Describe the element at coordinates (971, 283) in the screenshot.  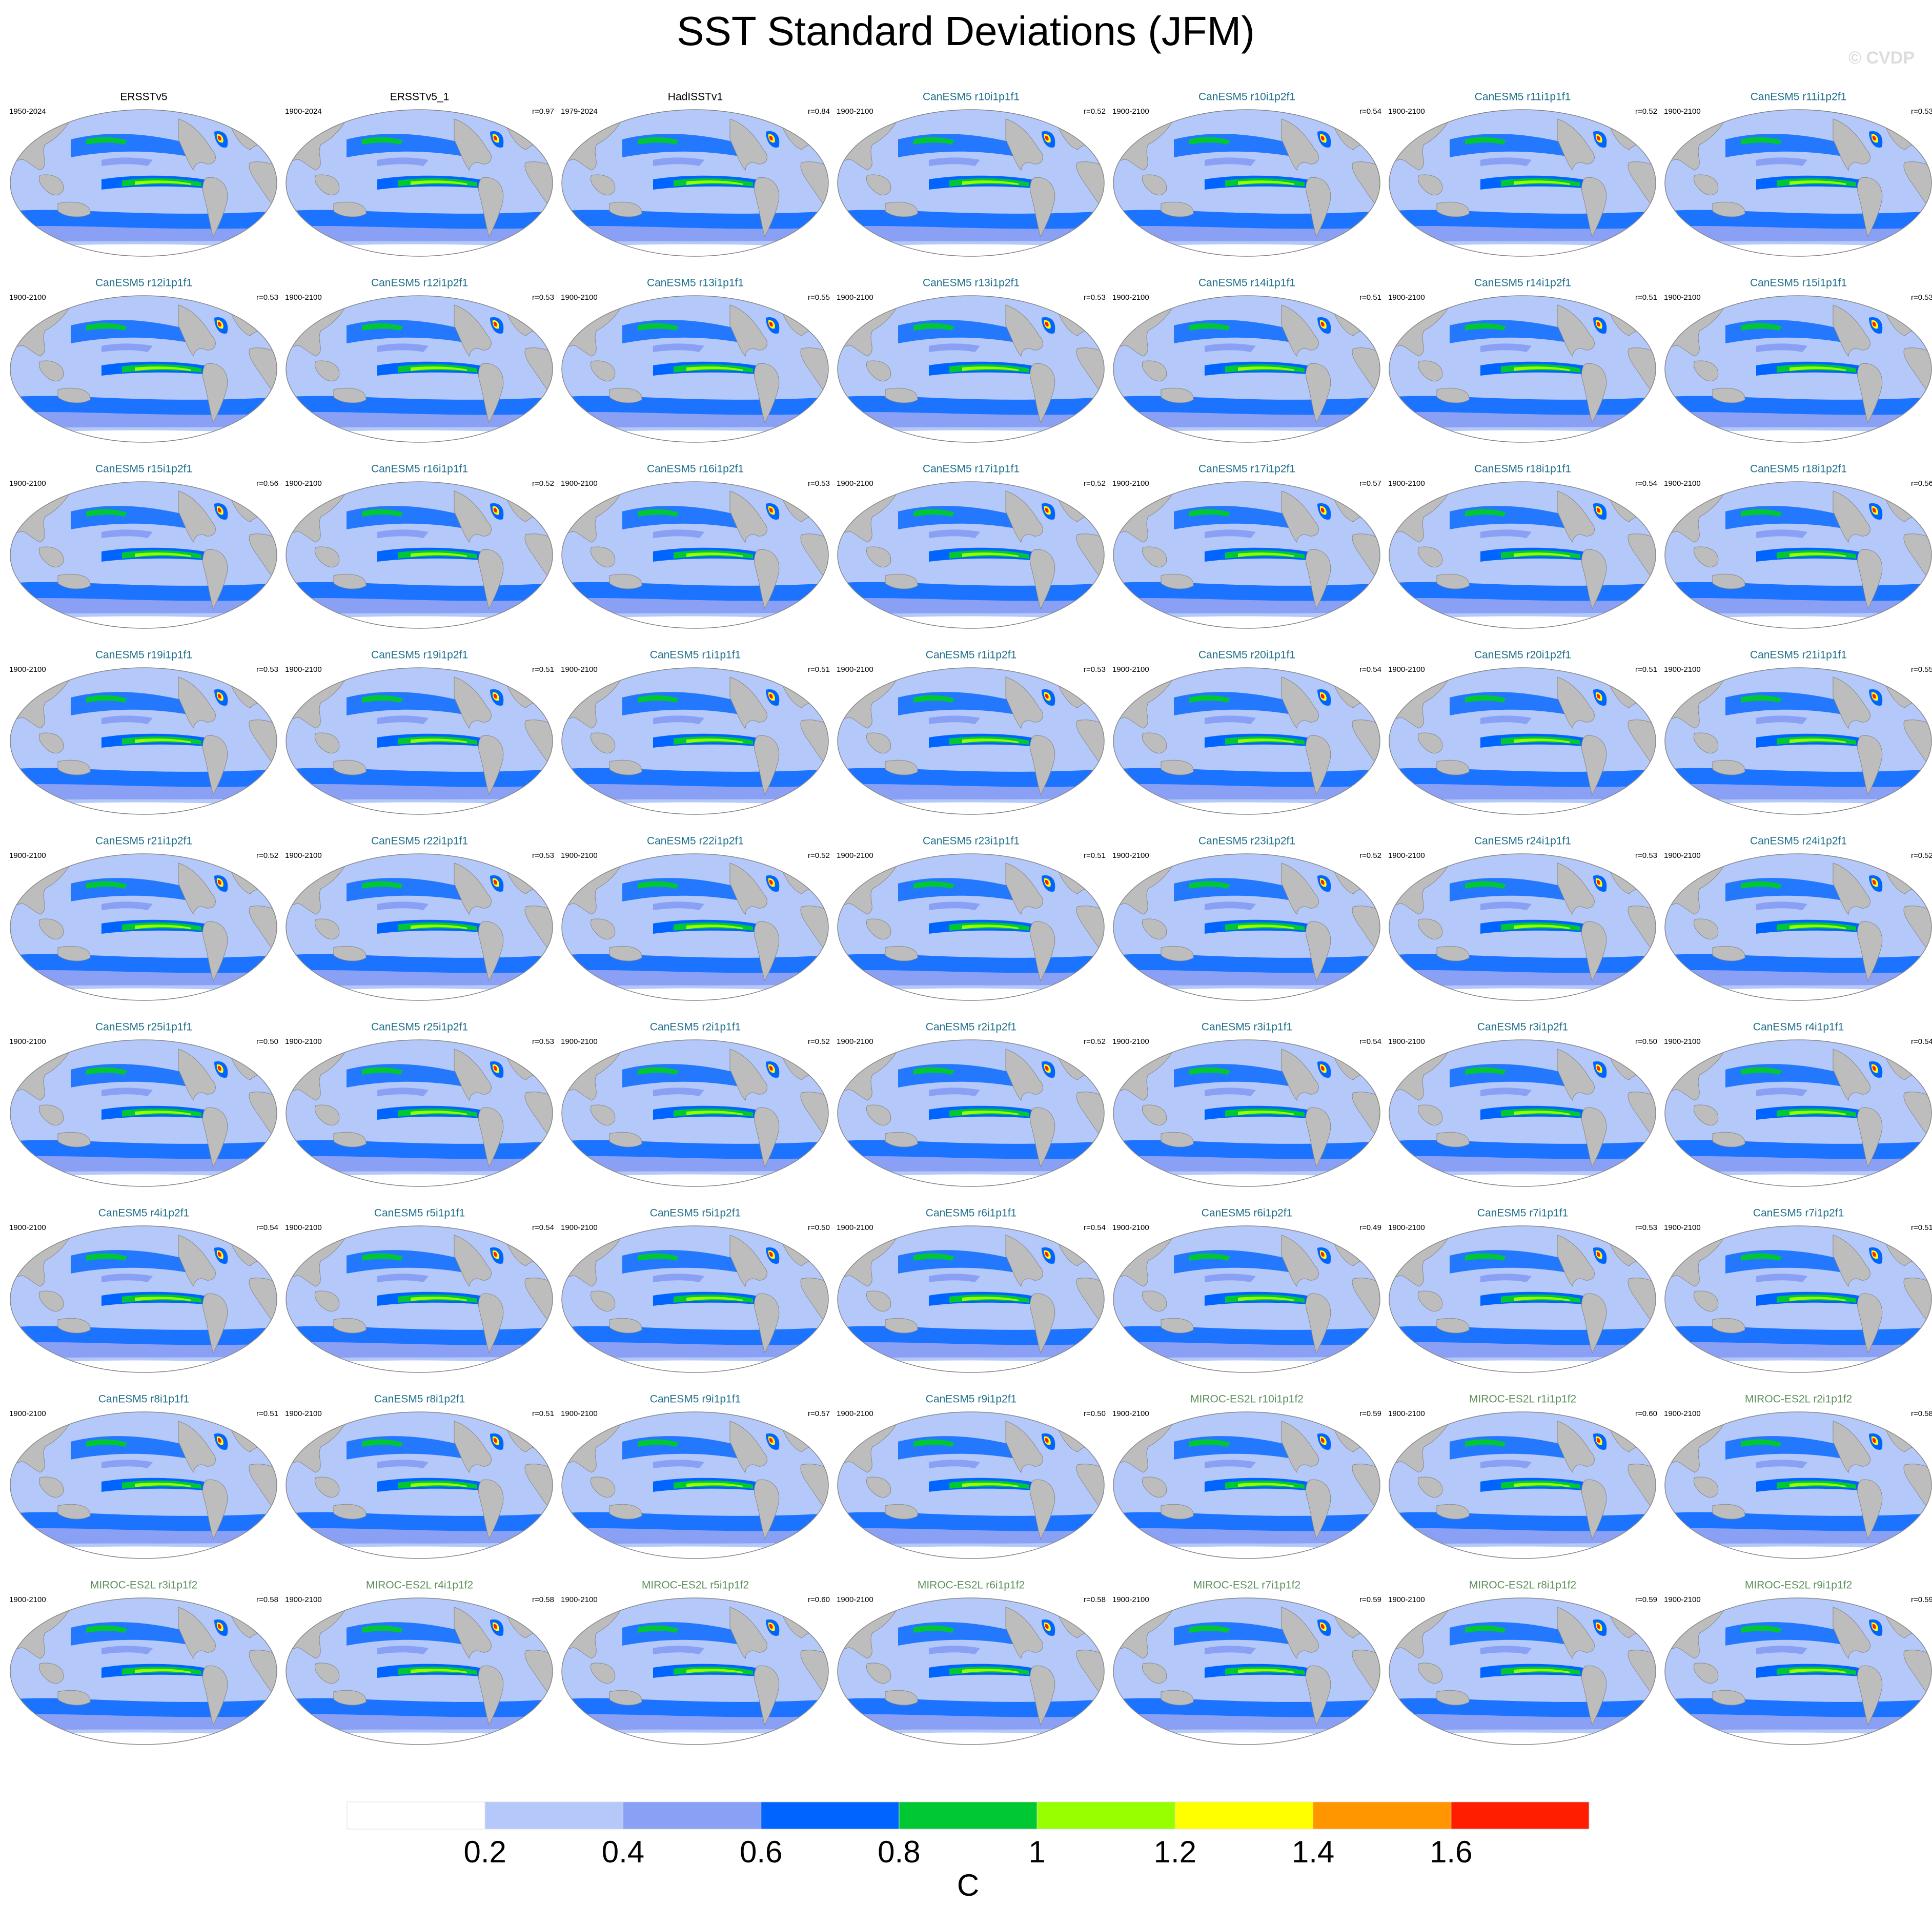
I see `panel-title: CanESM5 r13i1p2f1` at that location.